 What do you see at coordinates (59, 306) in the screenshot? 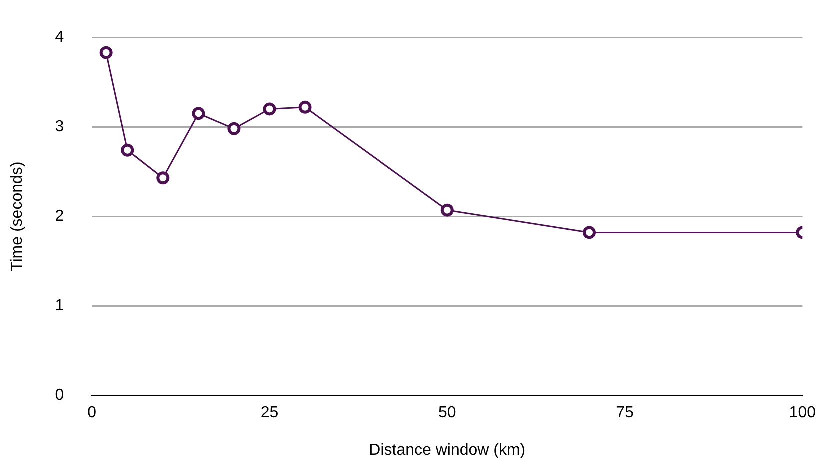
I see `y-tick-label: 1` at bounding box center [59, 306].